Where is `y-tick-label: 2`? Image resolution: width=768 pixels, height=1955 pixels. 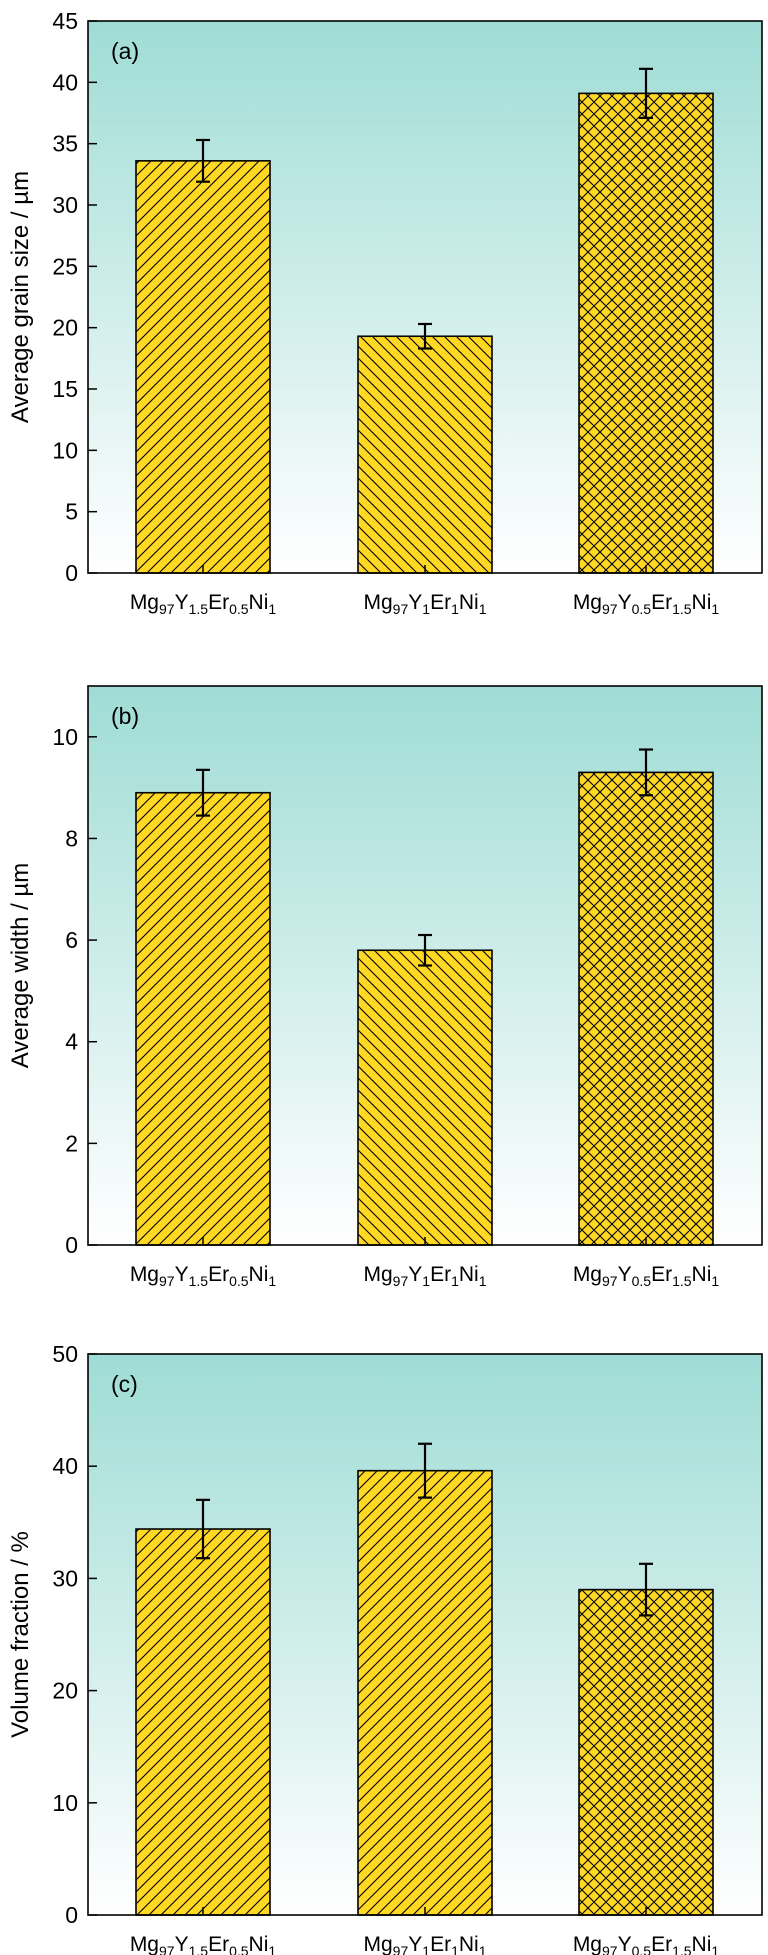
y-tick-label: 2 is located at coordinates (71, 1143).